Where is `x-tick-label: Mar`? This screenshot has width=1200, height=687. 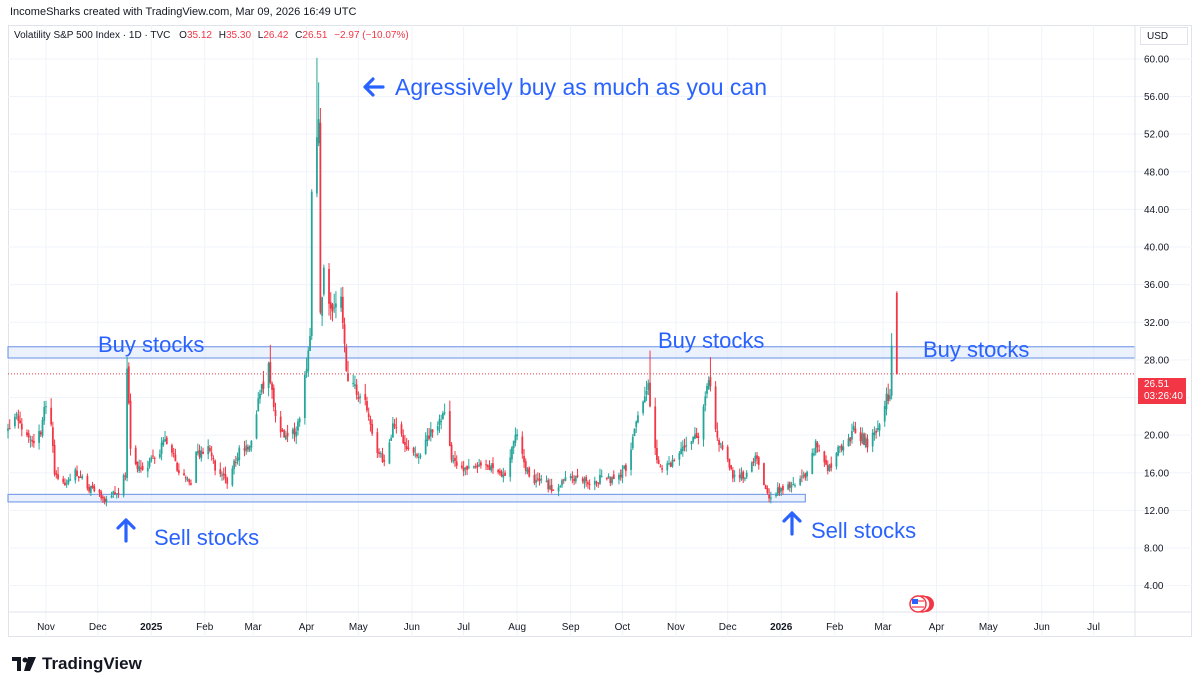 x-tick-label: Mar is located at coordinates (253, 627).